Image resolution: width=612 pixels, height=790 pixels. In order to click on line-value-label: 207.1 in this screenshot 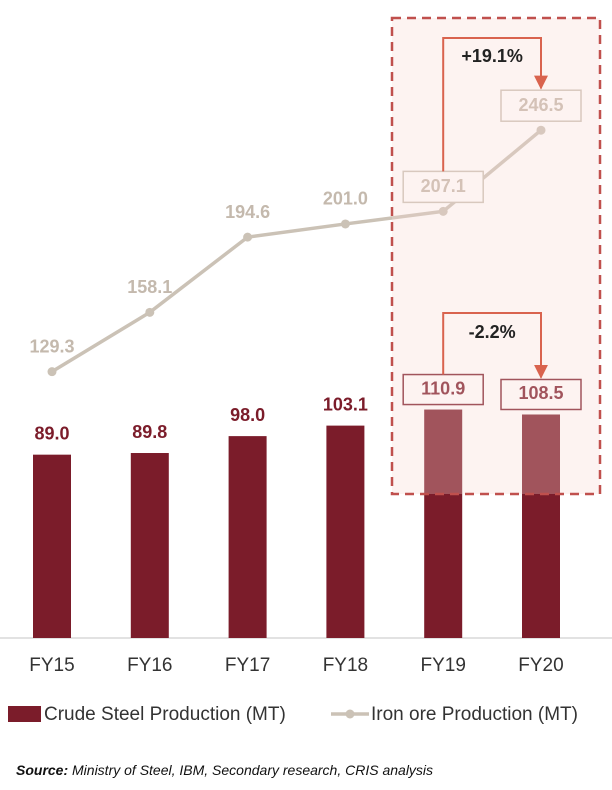, I will do `click(443, 186)`.